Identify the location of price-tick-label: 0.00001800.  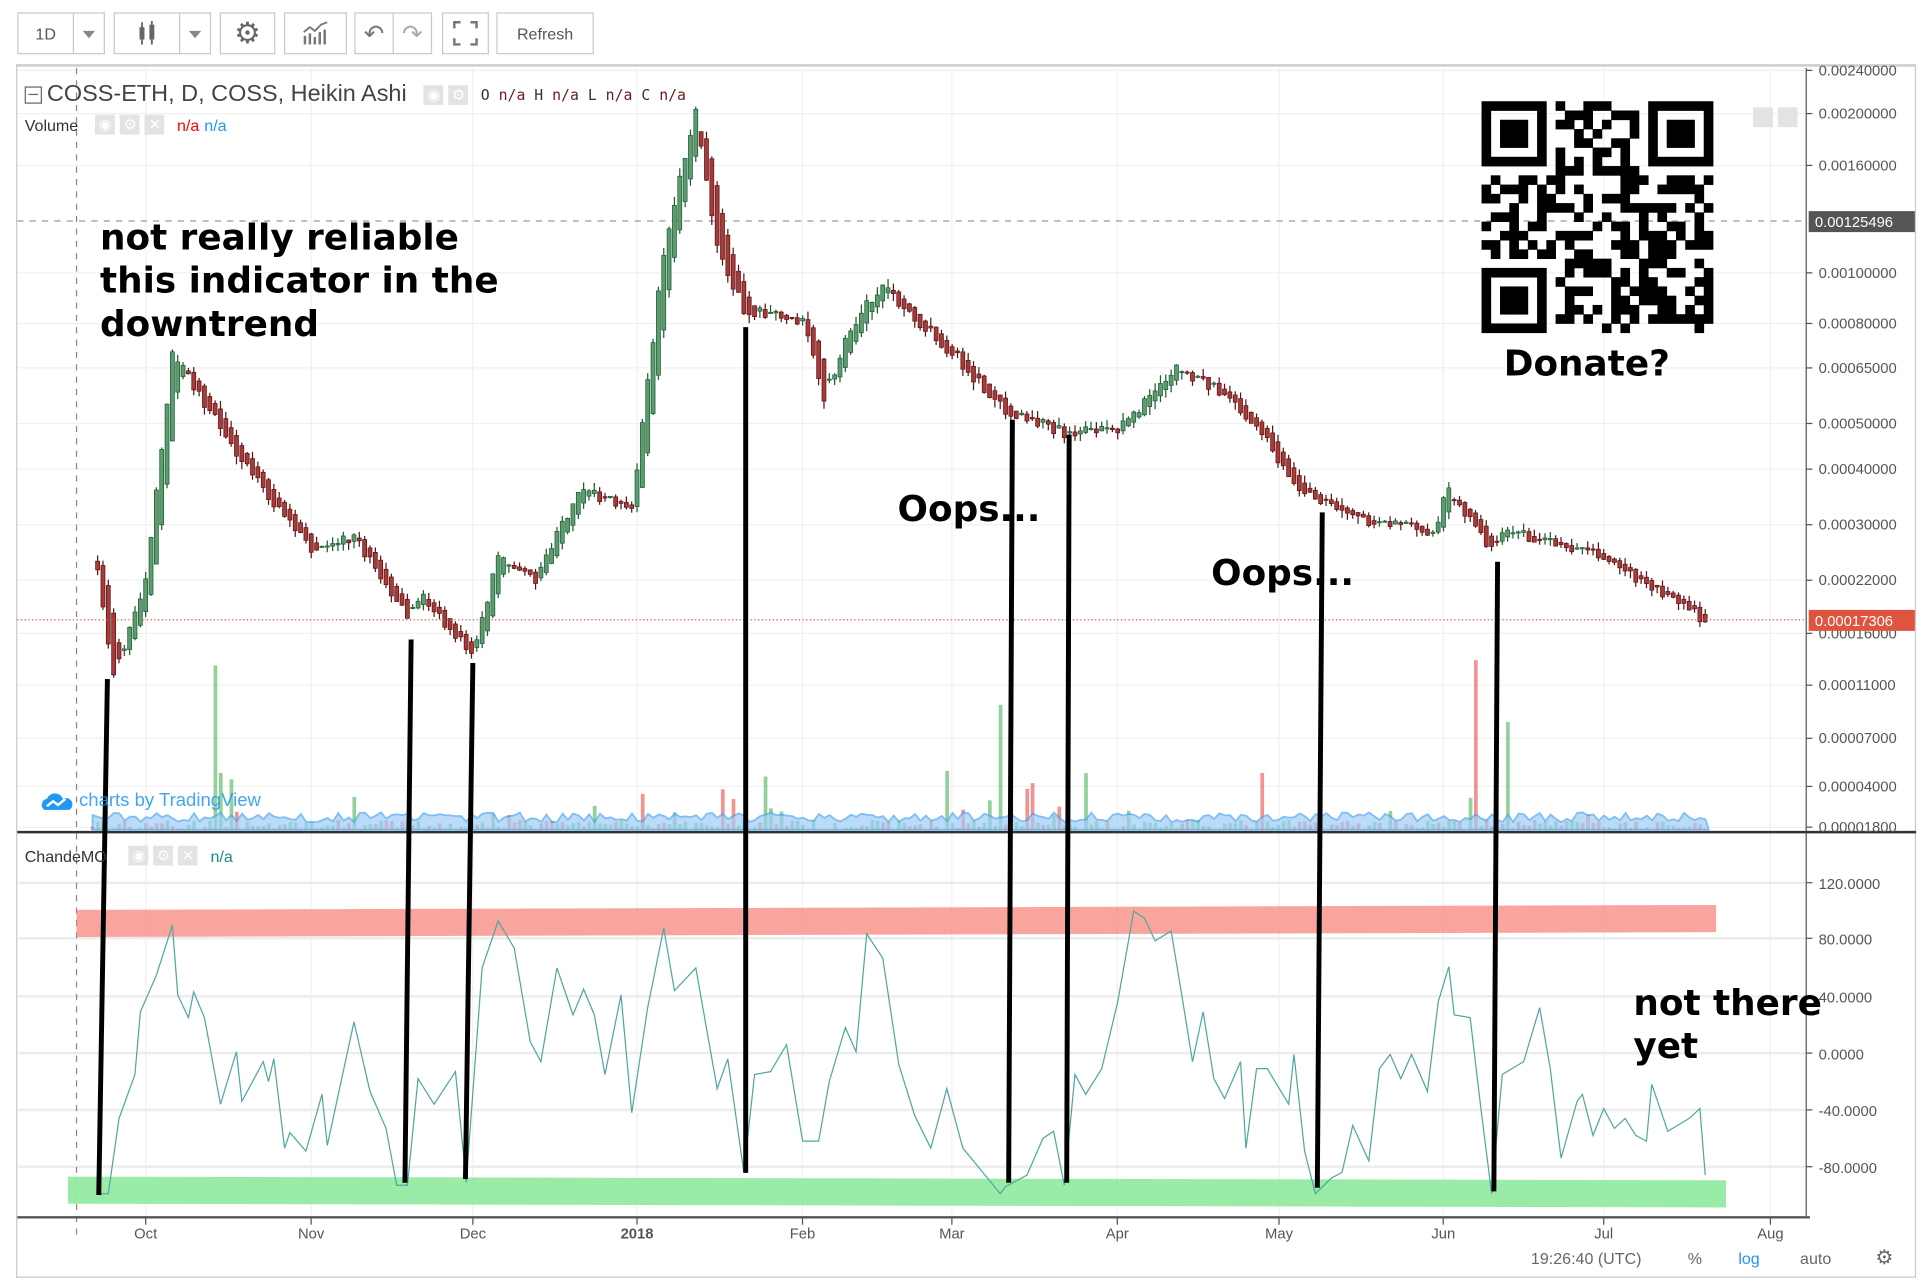
(1858, 828).